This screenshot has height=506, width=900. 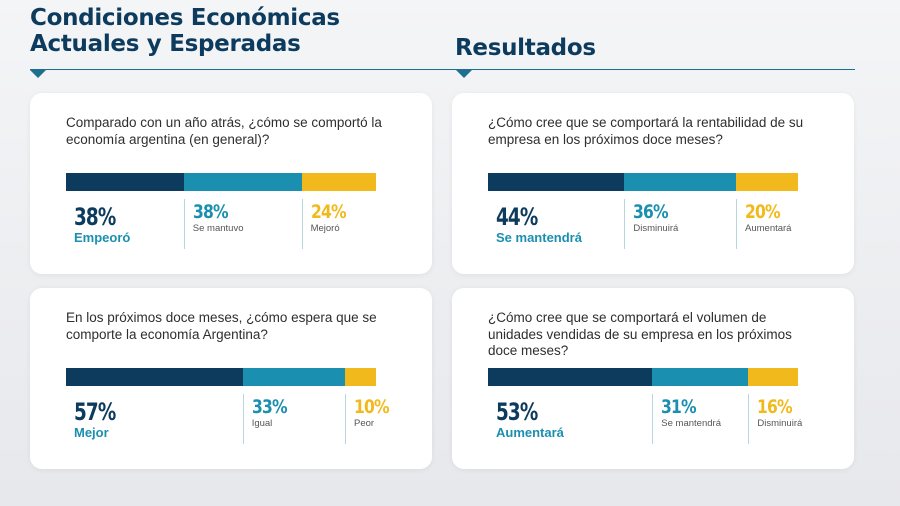 I want to click on result-stats: 38% Empeoró 38% Se mantuvo 24% Mejoró, so click(x=221, y=224).